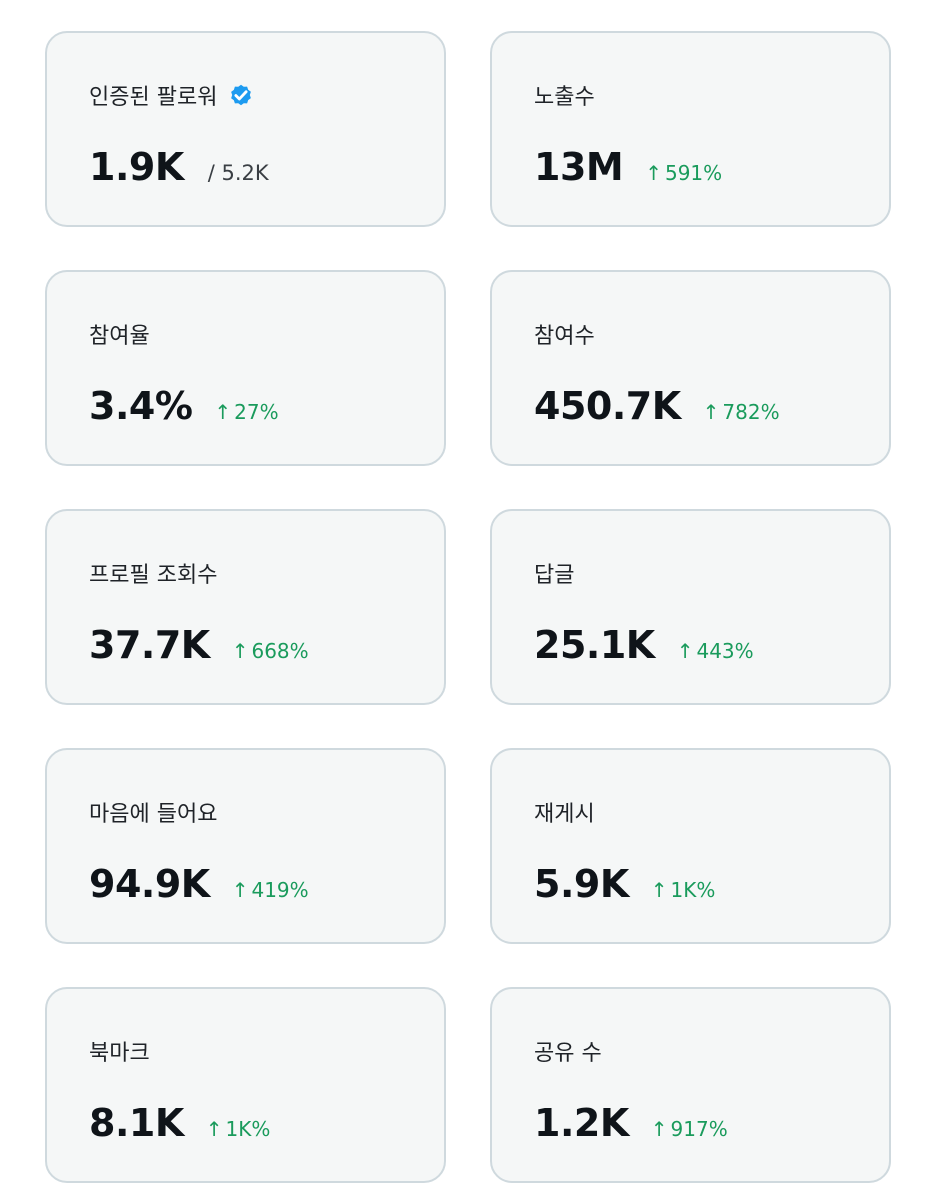  I want to click on metric-change-value: 917%, so click(699, 1129).